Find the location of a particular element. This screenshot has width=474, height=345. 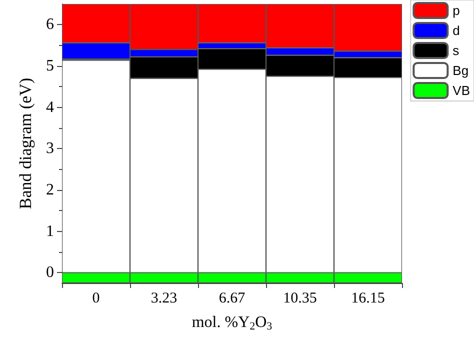

y-tick-label: 0 is located at coordinates (50, 273).